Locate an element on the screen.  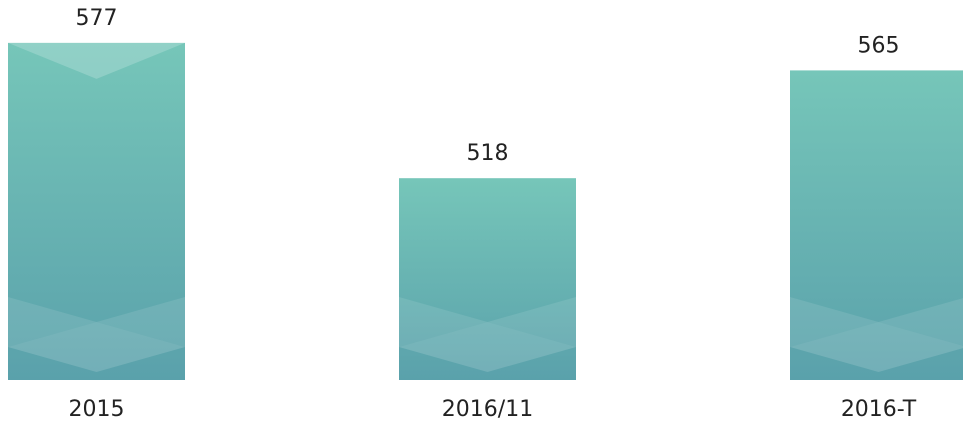
value-label: 518 is located at coordinates (488, 153).